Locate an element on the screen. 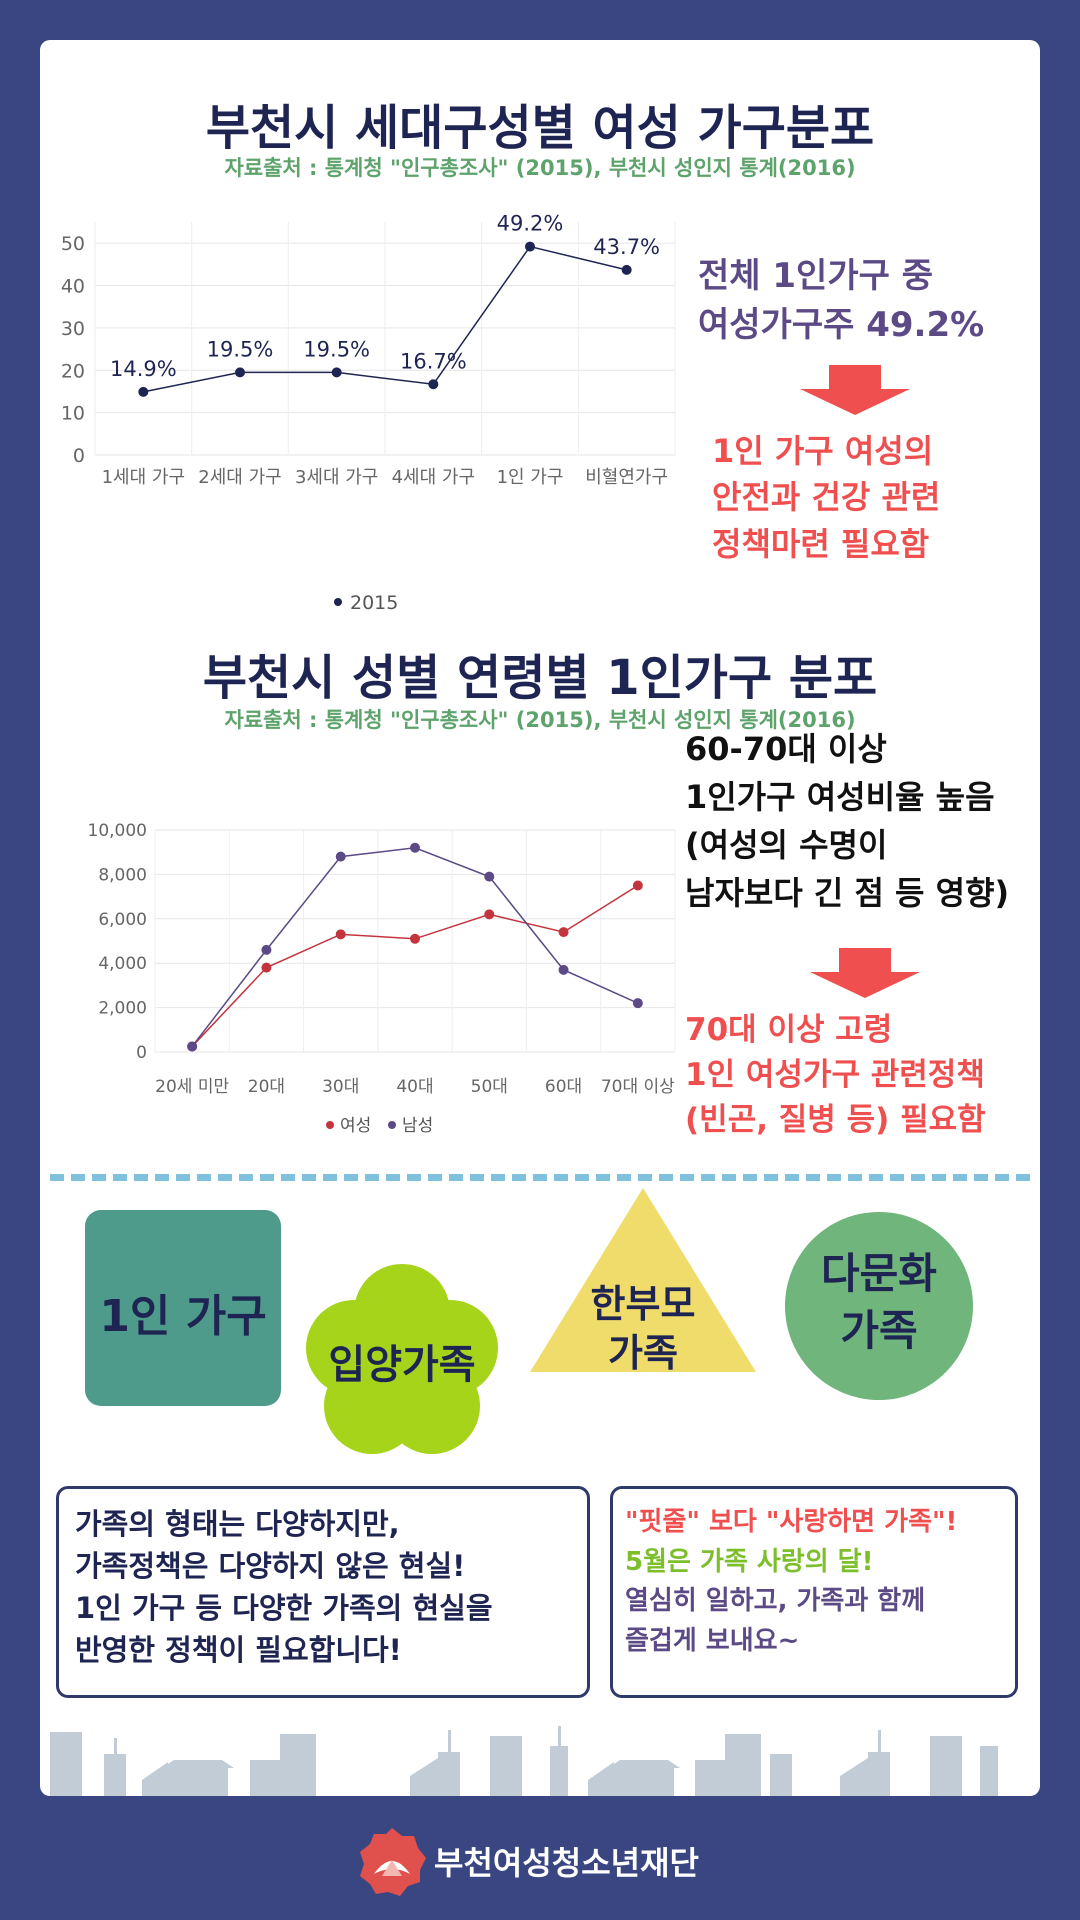 This screenshot has height=1920, width=1080. section2-note-line: 남자보다 긴 점 등 영향) is located at coordinates (847, 893).